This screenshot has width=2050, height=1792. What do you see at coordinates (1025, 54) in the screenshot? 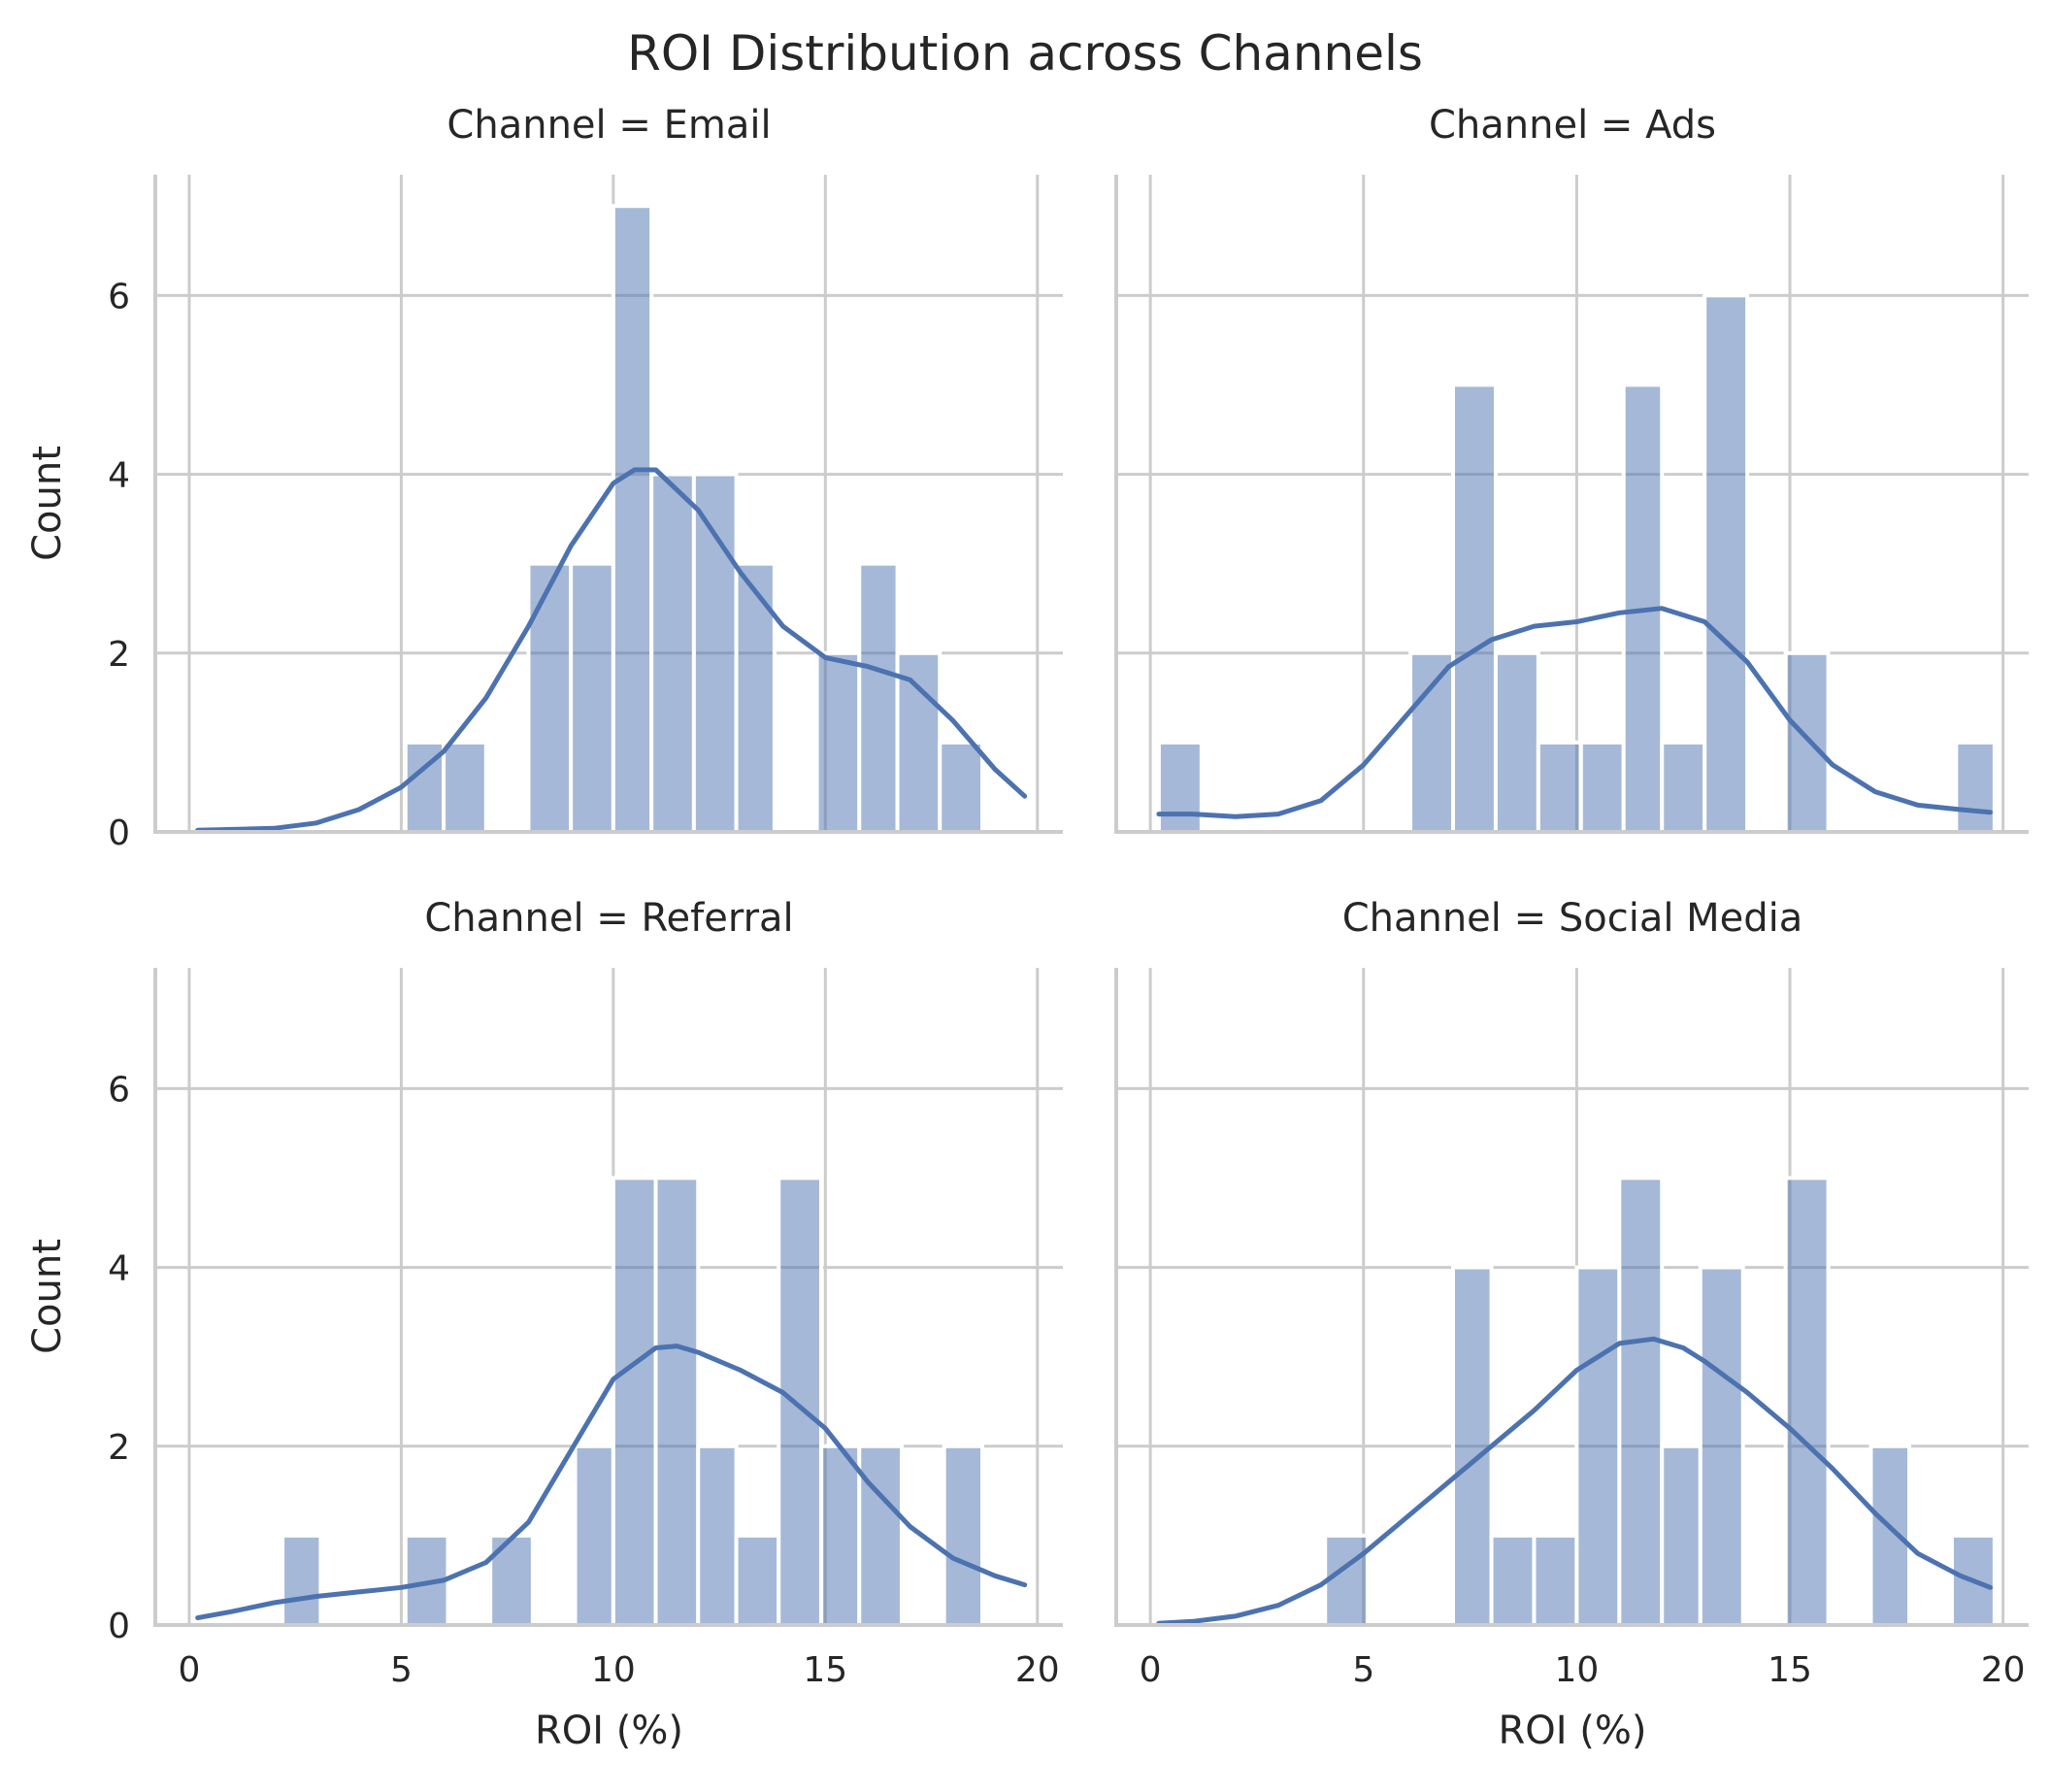
I see `chart-title: ROI Distribution across Channels` at bounding box center [1025, 54].